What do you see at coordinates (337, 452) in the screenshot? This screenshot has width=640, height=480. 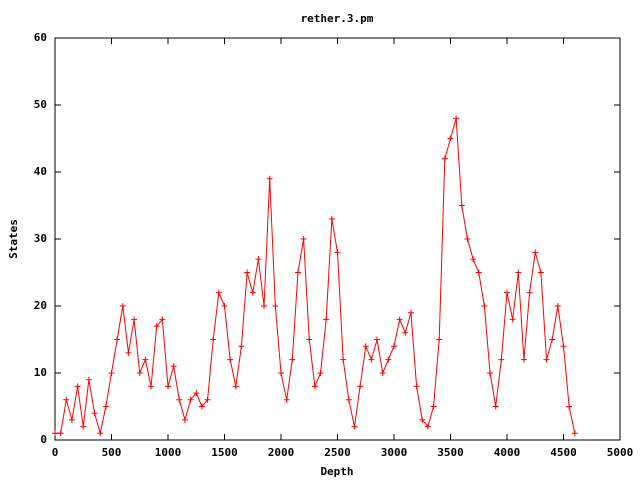 I see `x-tick-label: 2500` at bounding box center [337, 452].